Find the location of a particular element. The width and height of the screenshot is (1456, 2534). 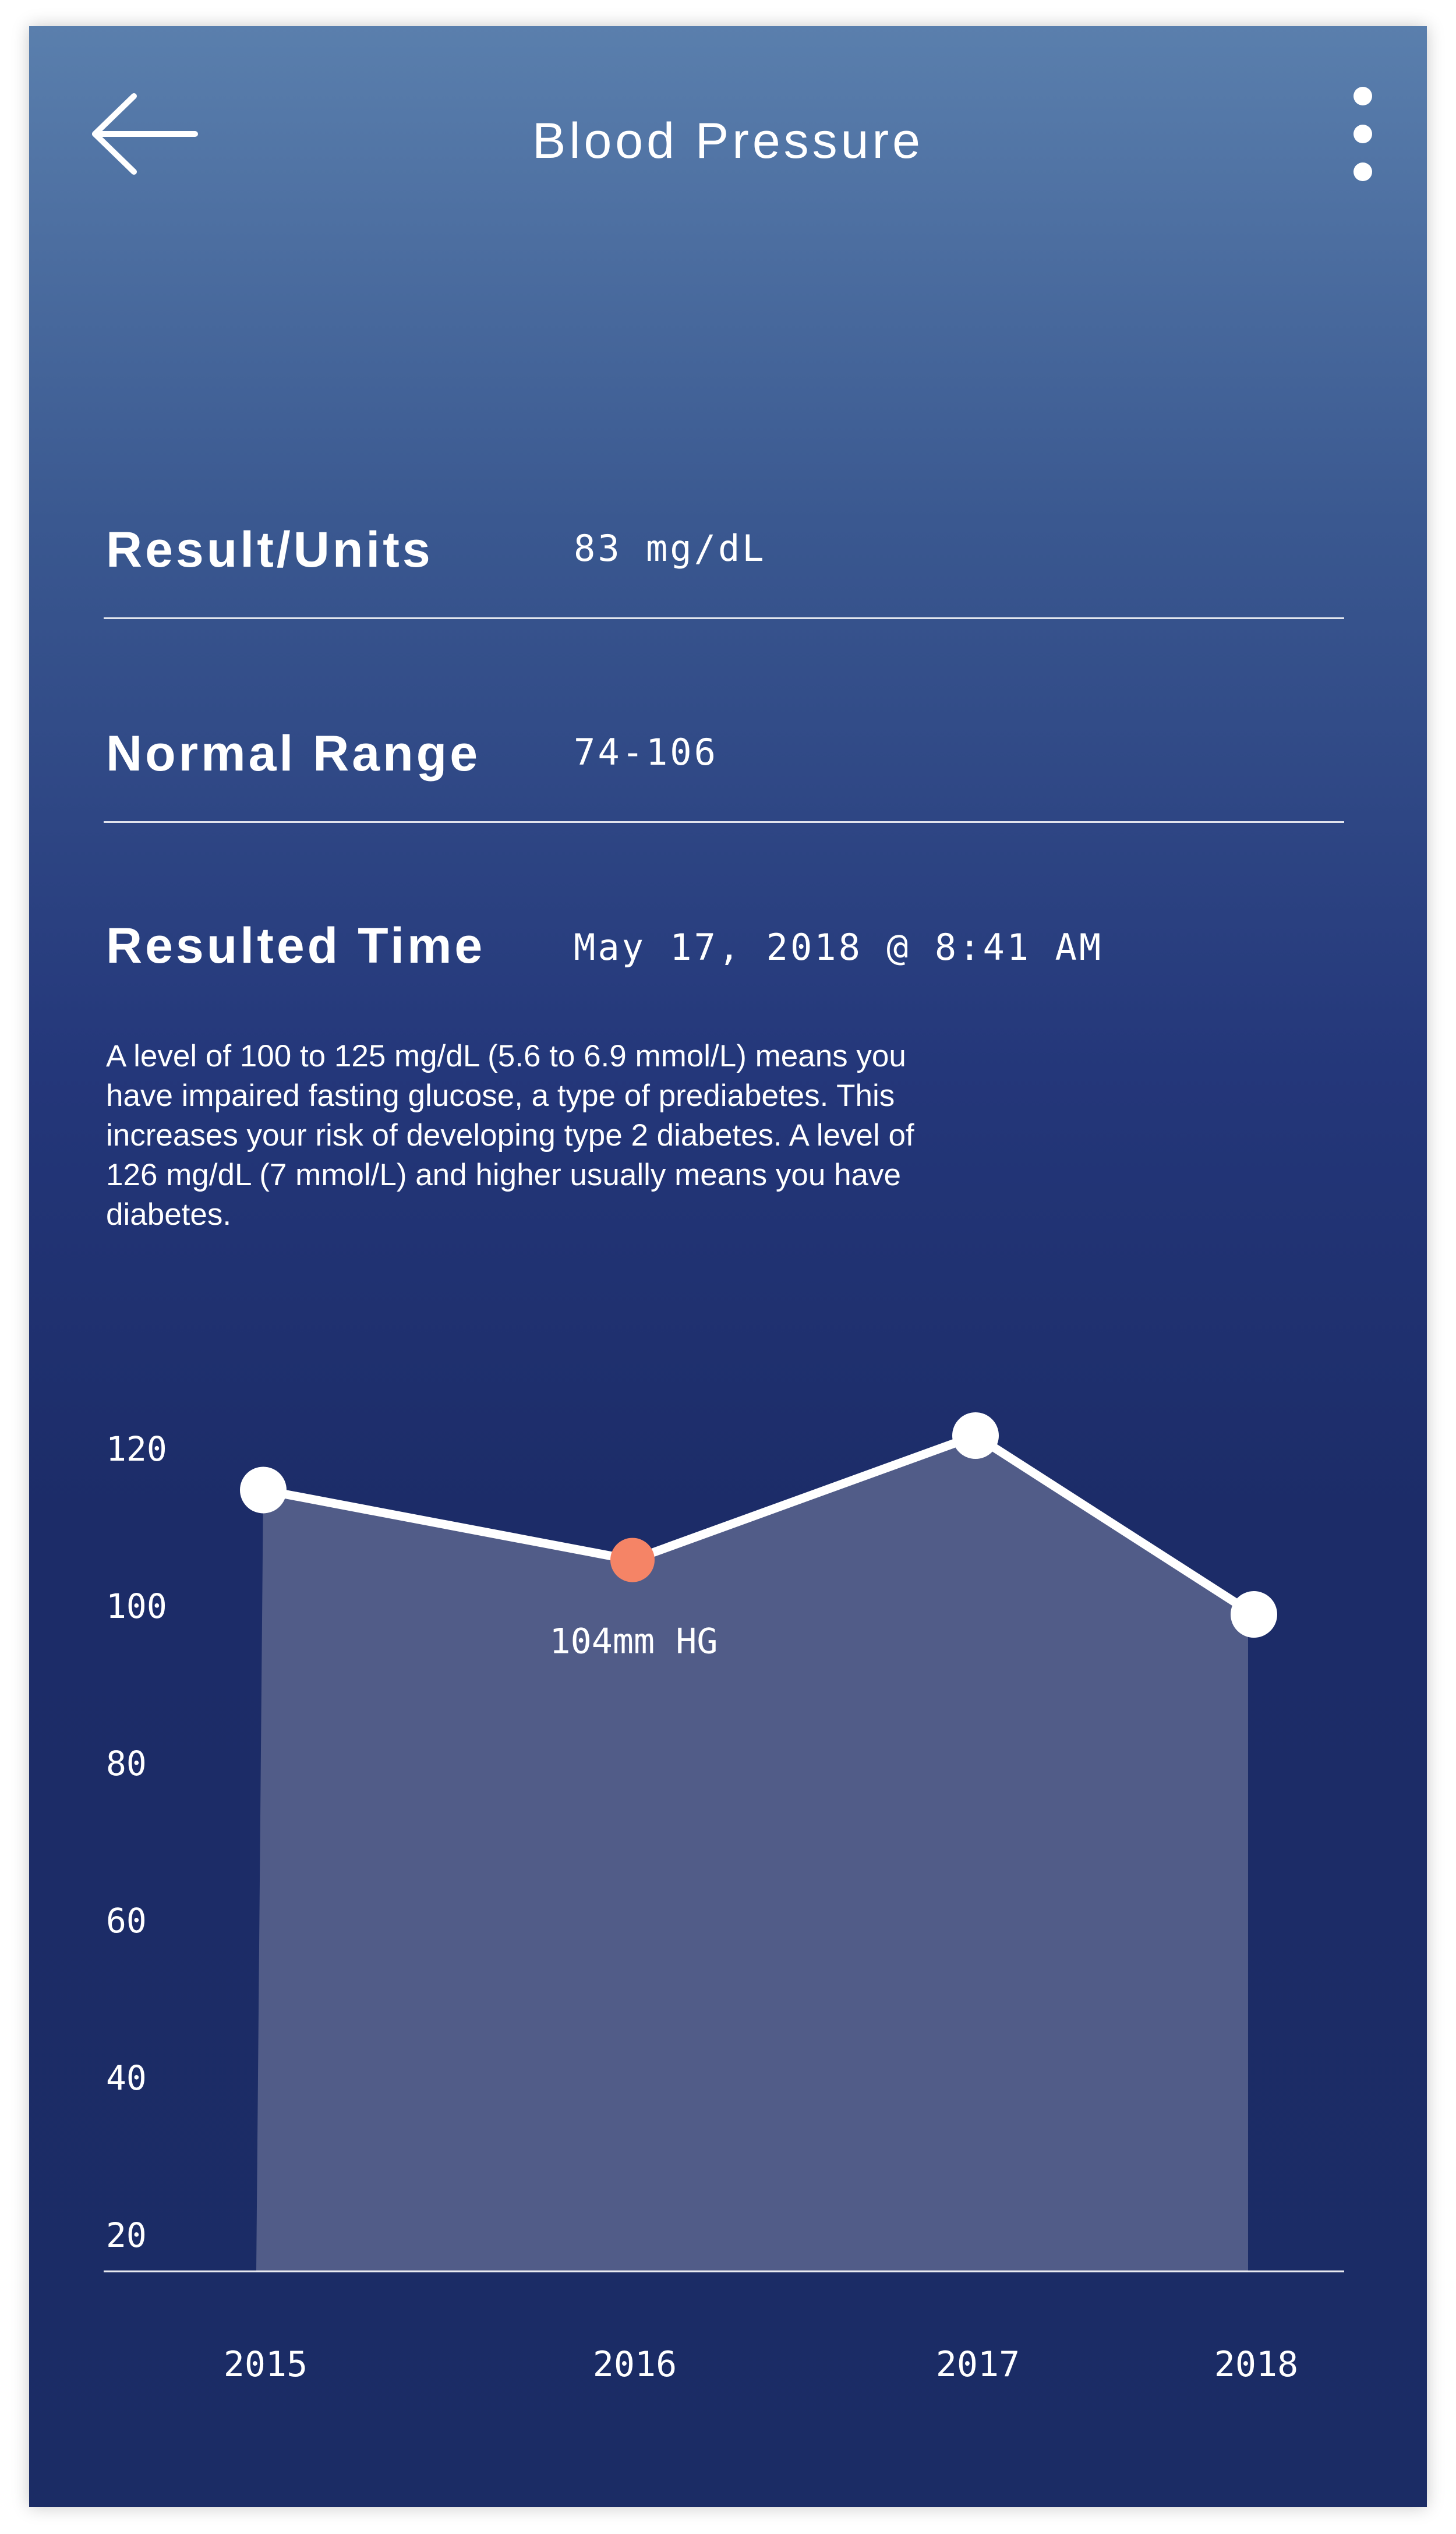

chart-highlight-label: 104mm HG is located at coordinates (634, 1641).